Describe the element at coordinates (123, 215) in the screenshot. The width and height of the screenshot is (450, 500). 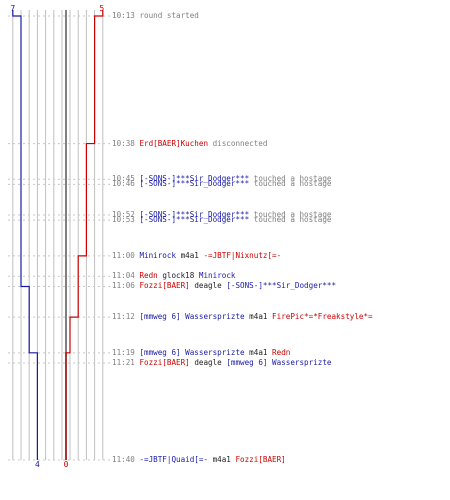
I see `event-timestamp: 10:52` at that location.